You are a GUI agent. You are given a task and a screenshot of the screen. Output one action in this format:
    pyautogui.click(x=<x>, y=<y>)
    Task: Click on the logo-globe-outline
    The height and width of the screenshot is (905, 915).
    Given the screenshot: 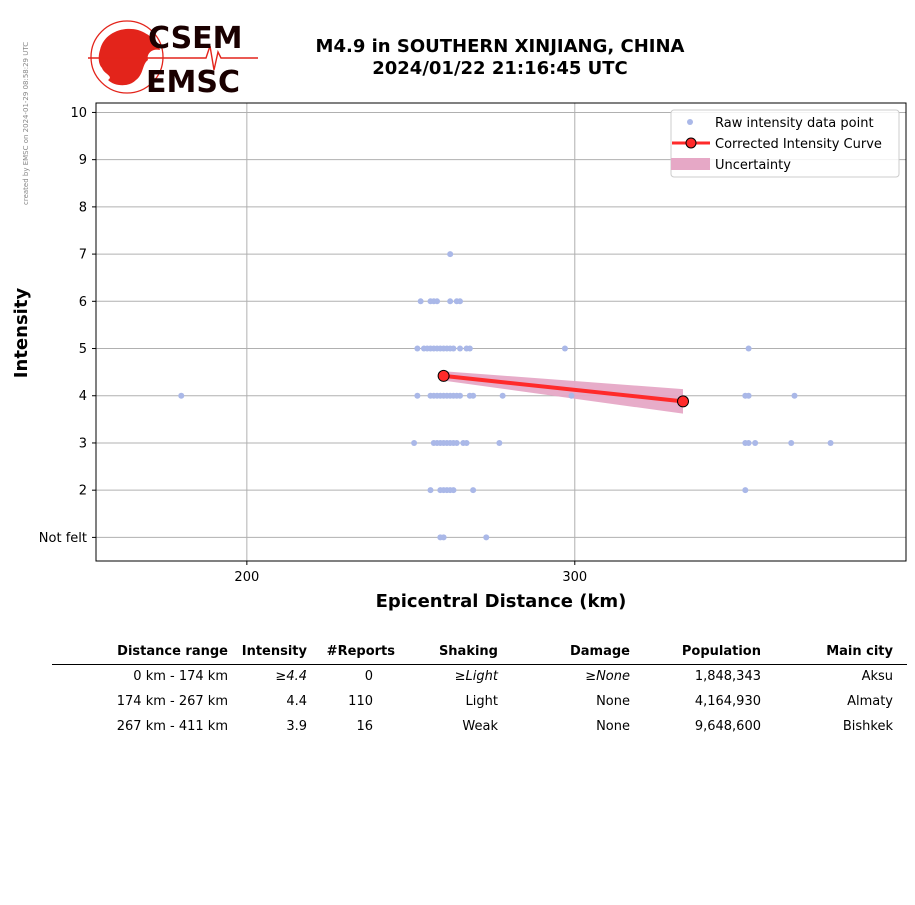 What is the action you would take?
    pyautogui.click(x=127, y=57)
    